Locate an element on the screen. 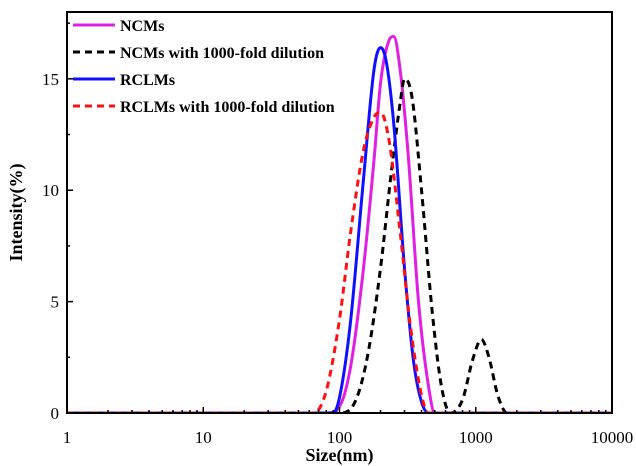 The width and height of the screenshot is (636, 466). y-axis-title: Intensity(%) is located at coordinates (16, 212).